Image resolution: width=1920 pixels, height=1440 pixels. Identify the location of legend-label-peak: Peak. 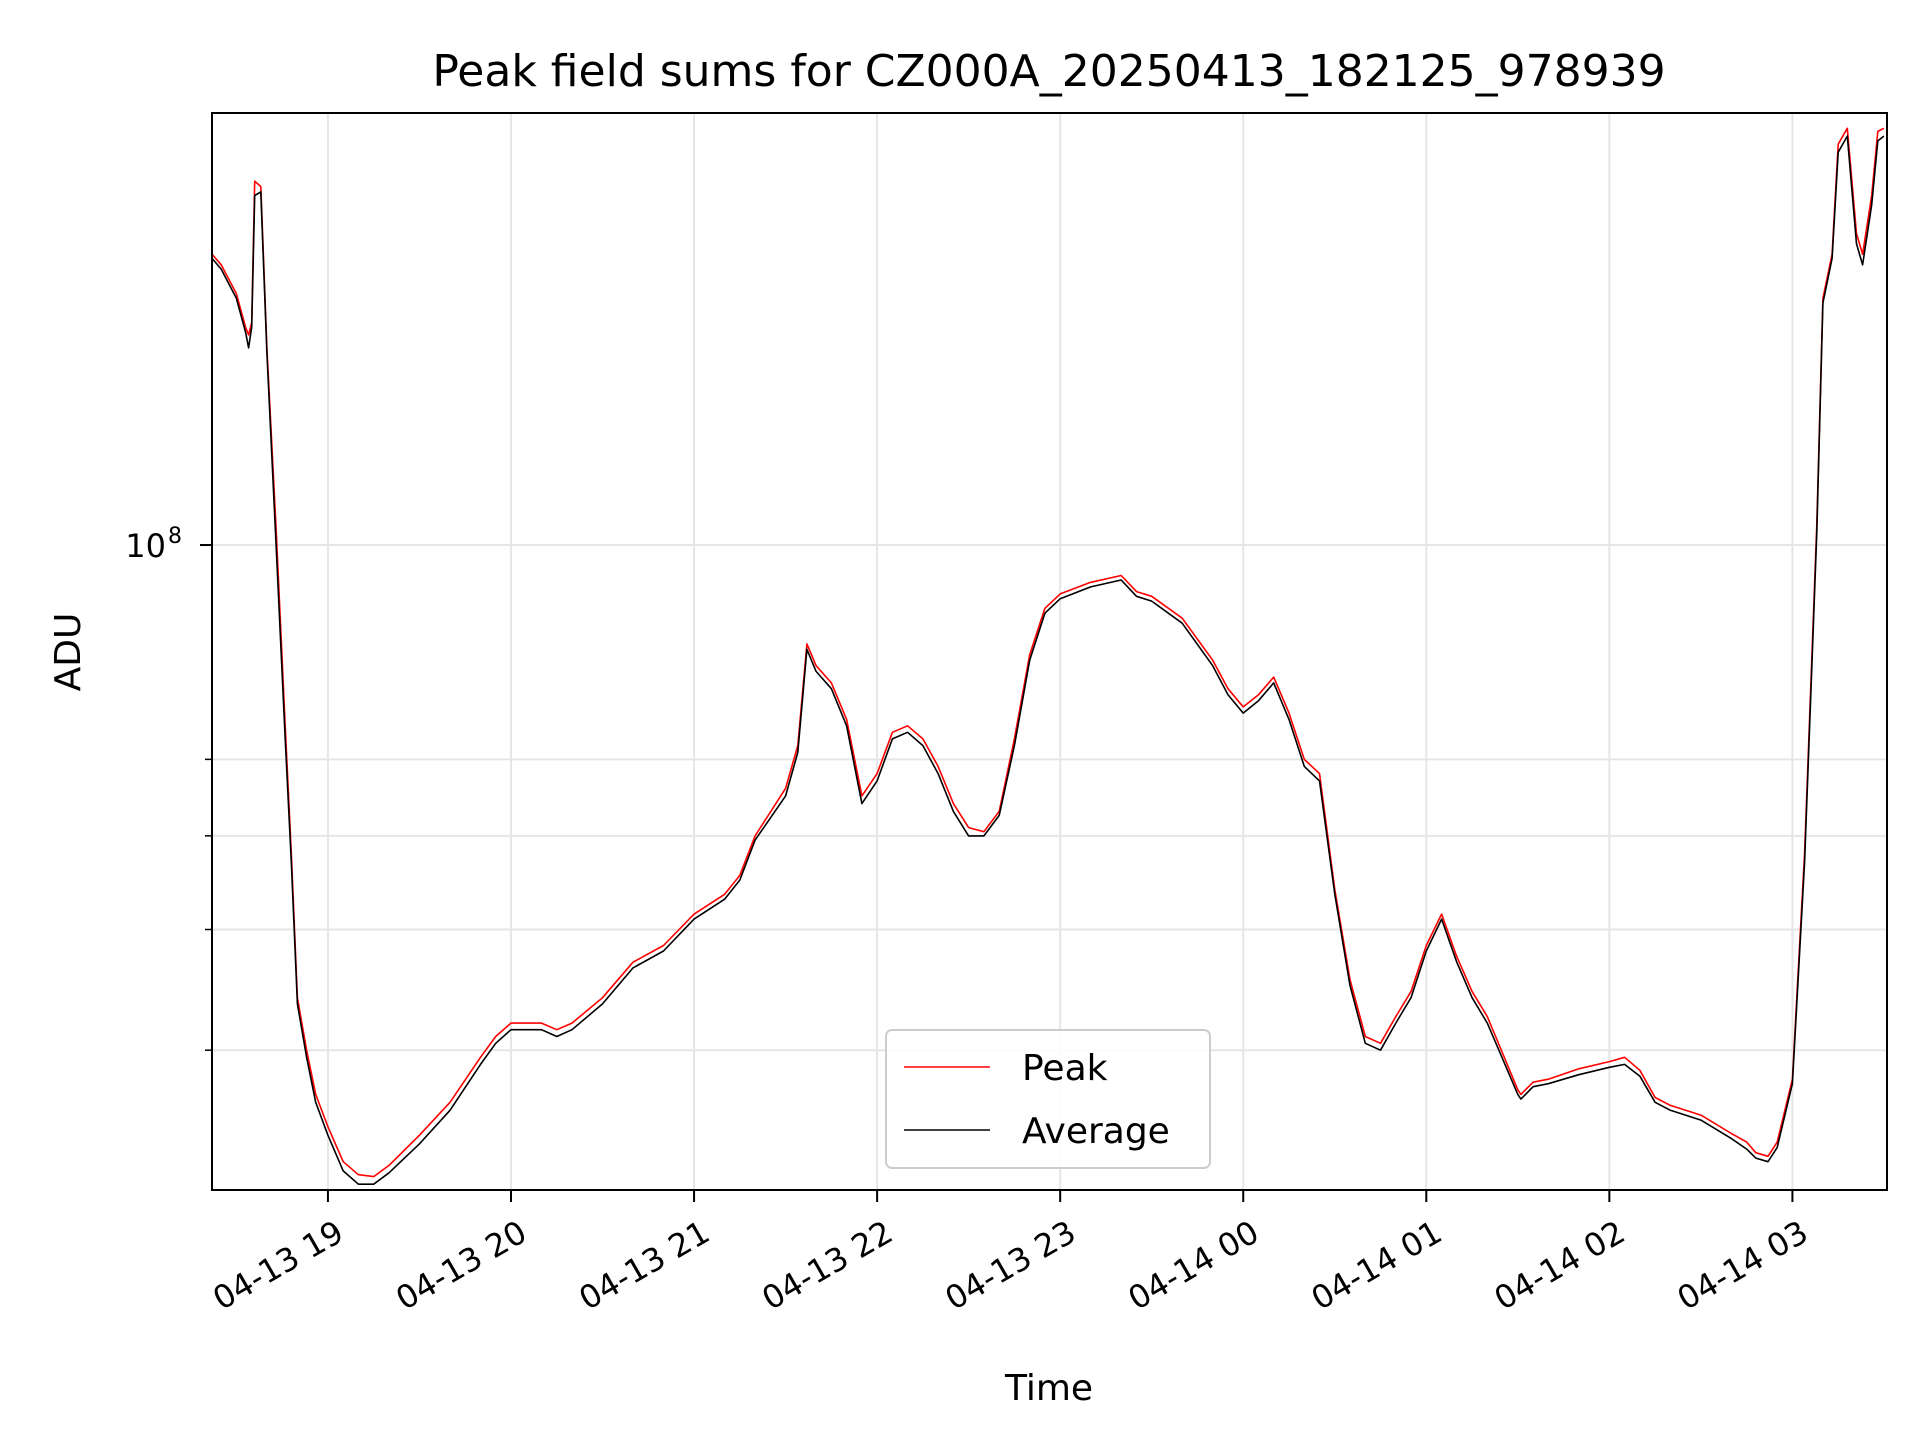
(1065, 1068).